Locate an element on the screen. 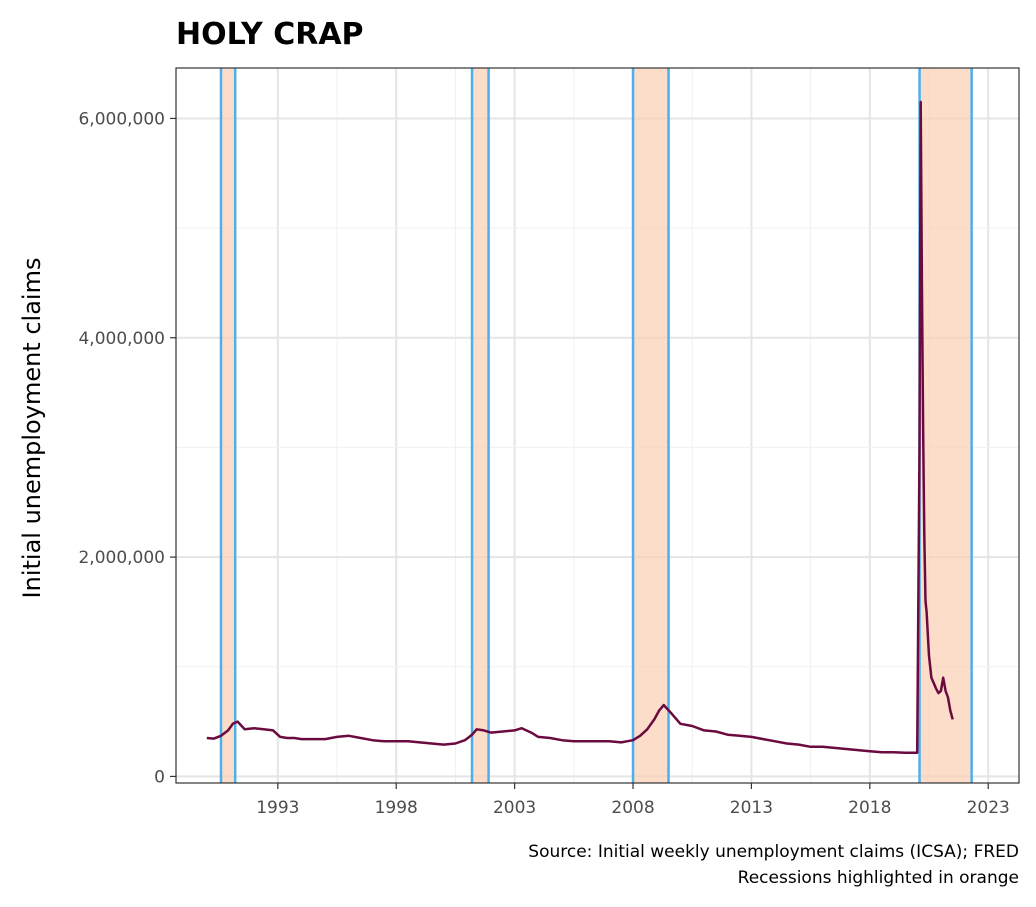 The height and width of the screenshot is (907, 1036). x-tick-label: 2023 is located at coordinates (988, 808).